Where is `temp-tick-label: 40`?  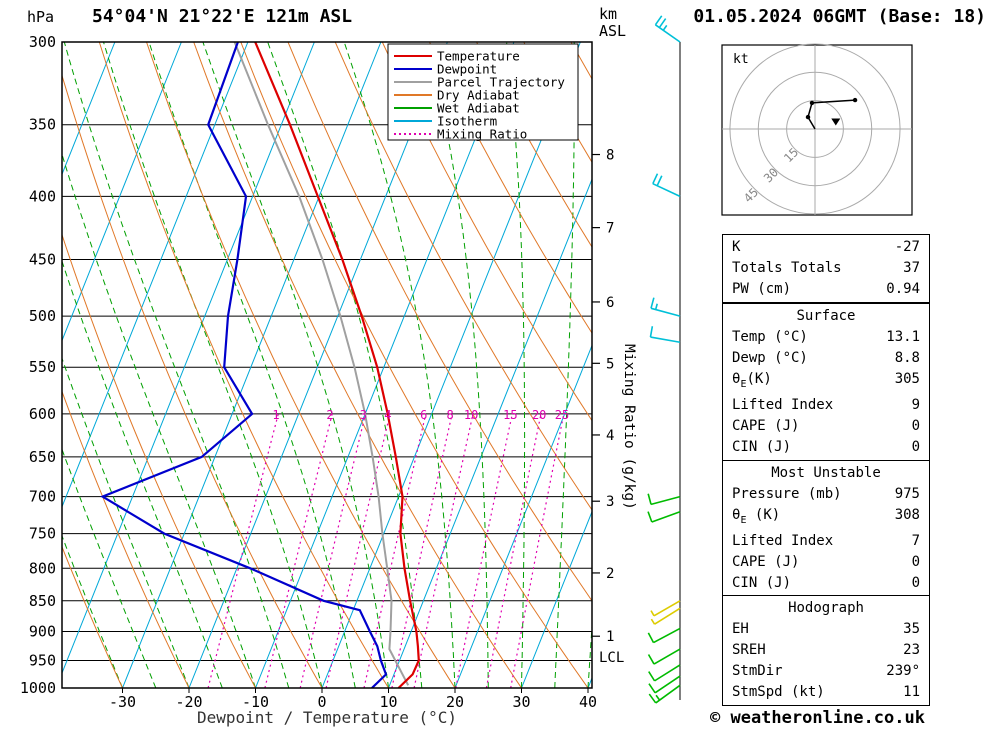 temp-tick-label: 40 is located at coordinates (588, 702).